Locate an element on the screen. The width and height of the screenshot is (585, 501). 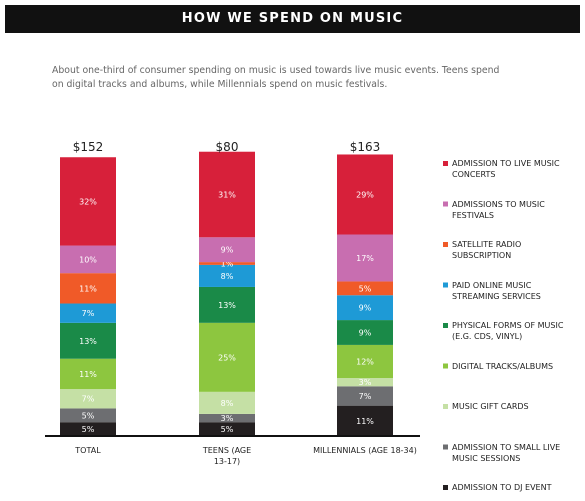
value-label: 32% is located at coordinates (88, 201).